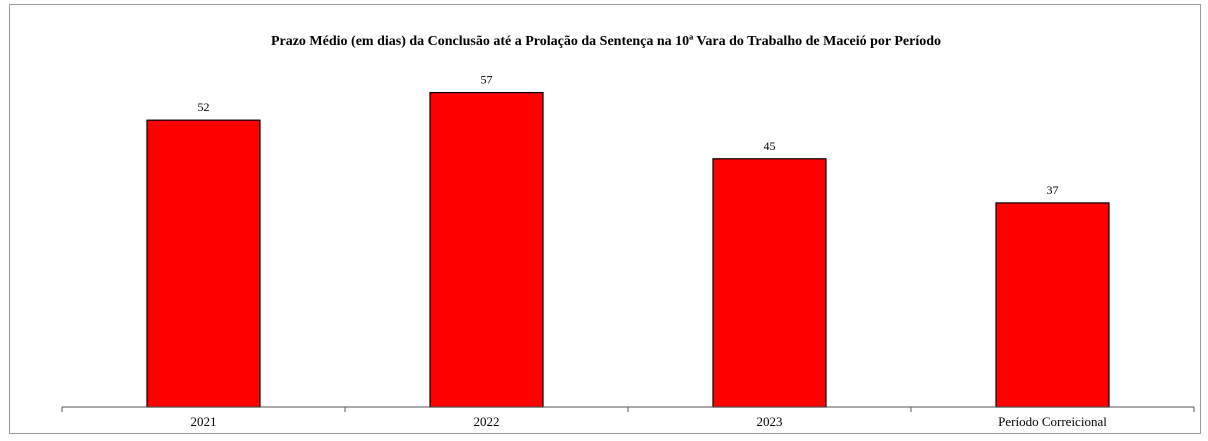  Describe the element at coordinates (204, 421) in the screenshot. I see `x-tick-label-1: 2021` at that location.